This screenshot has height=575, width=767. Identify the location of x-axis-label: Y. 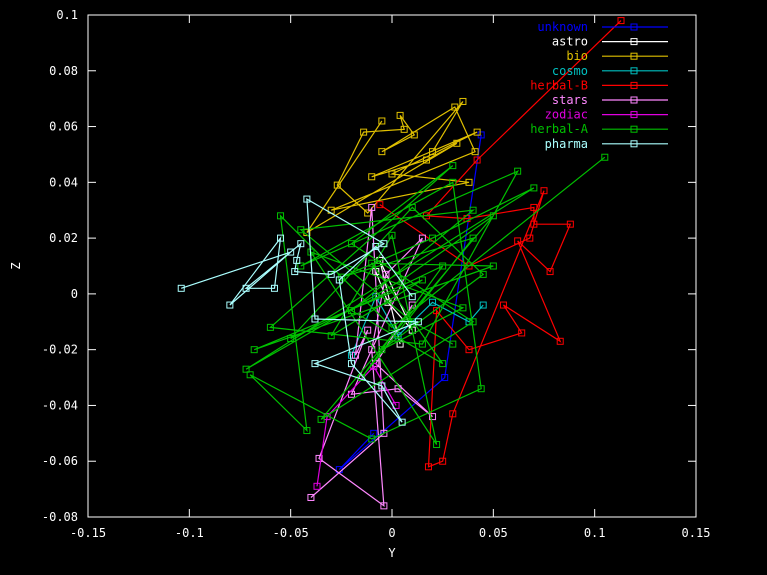
(392, 553).